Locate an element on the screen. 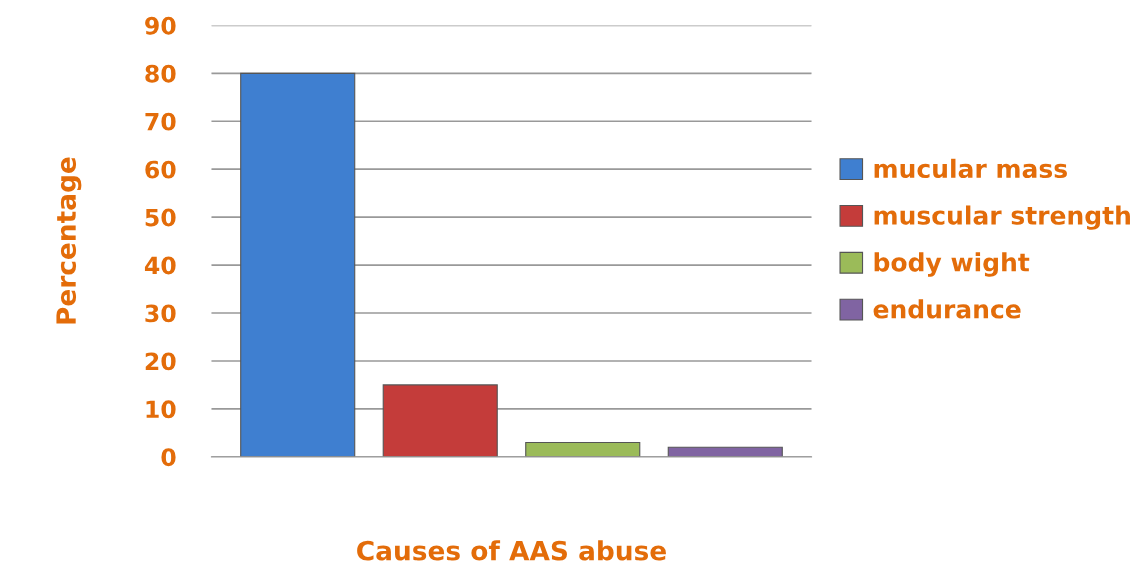 The width and height of the screenshot is (1143, 564). legend-label: endurance is located at coordinates (947, 309).